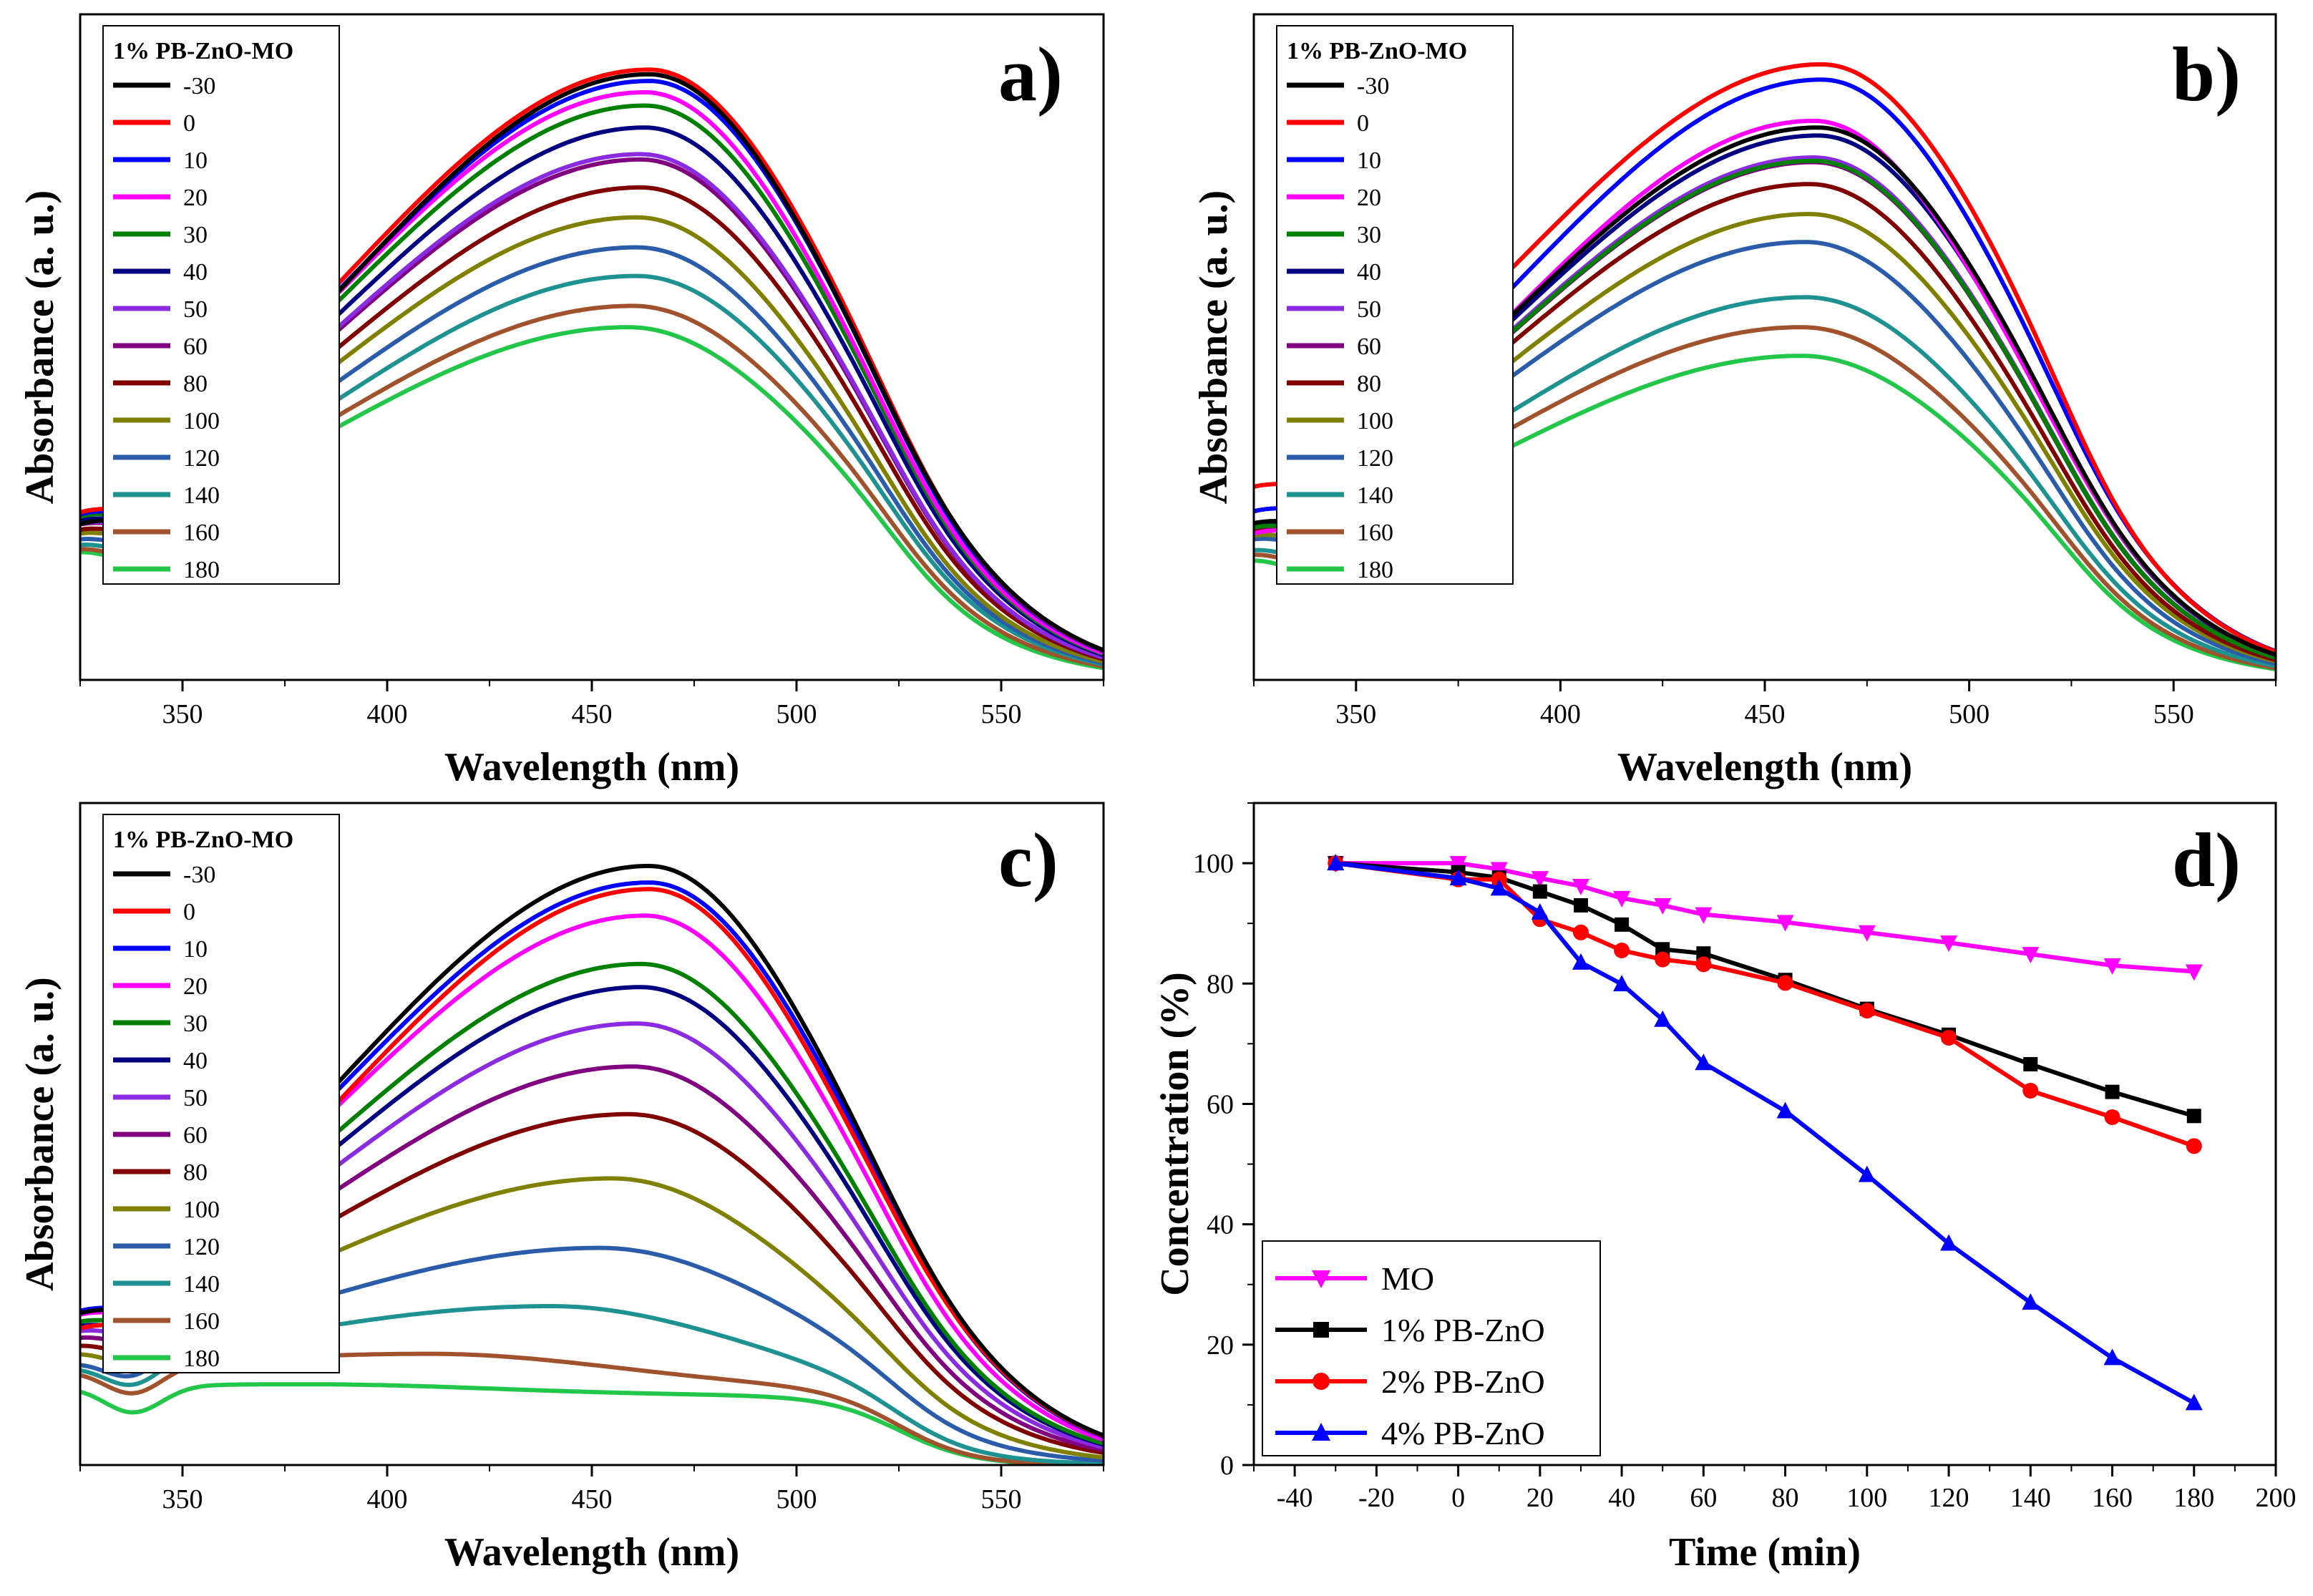 Image resolution: width=2313 pixels, height=1596 pixels. I want to click on legend-label--30: -30, so click(199, 86).